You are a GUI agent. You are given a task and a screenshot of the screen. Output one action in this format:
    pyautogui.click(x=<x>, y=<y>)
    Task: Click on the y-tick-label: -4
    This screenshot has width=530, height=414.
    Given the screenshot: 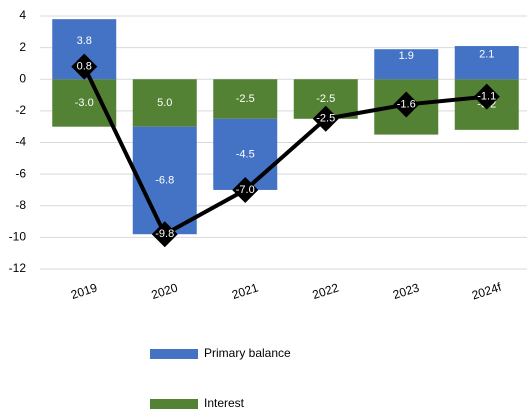 What is the action you would take?
    pyautogui.click(x=20, y=142)
    